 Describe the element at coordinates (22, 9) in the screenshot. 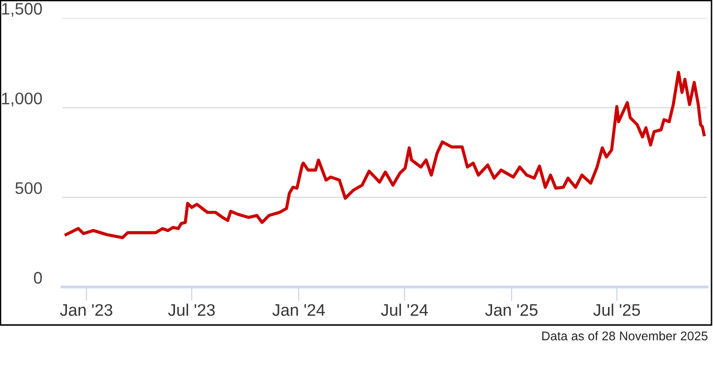

I see `y-tick-label: 1,500` at that location.